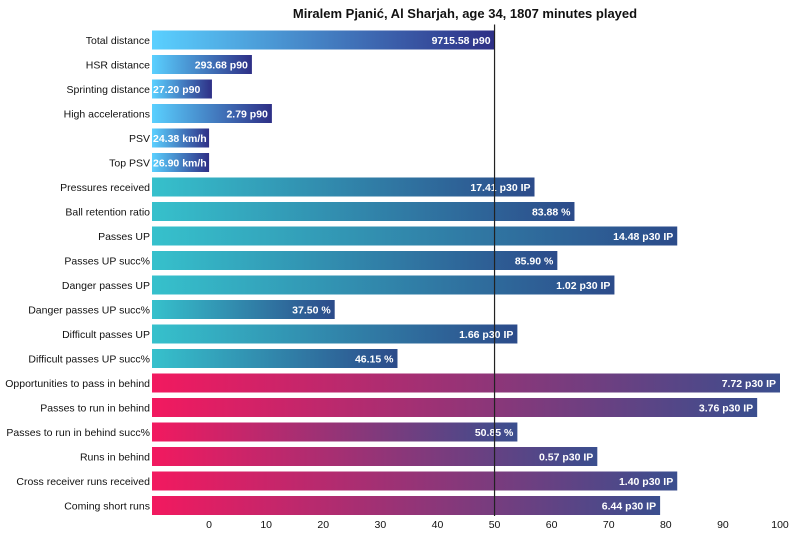 The height and width of the screenshot is (544, 800). What do you see at coordinates (176, 90) in the screenshot?
I see `value-label: 27.20 p90` at bounding box center [176, 90].